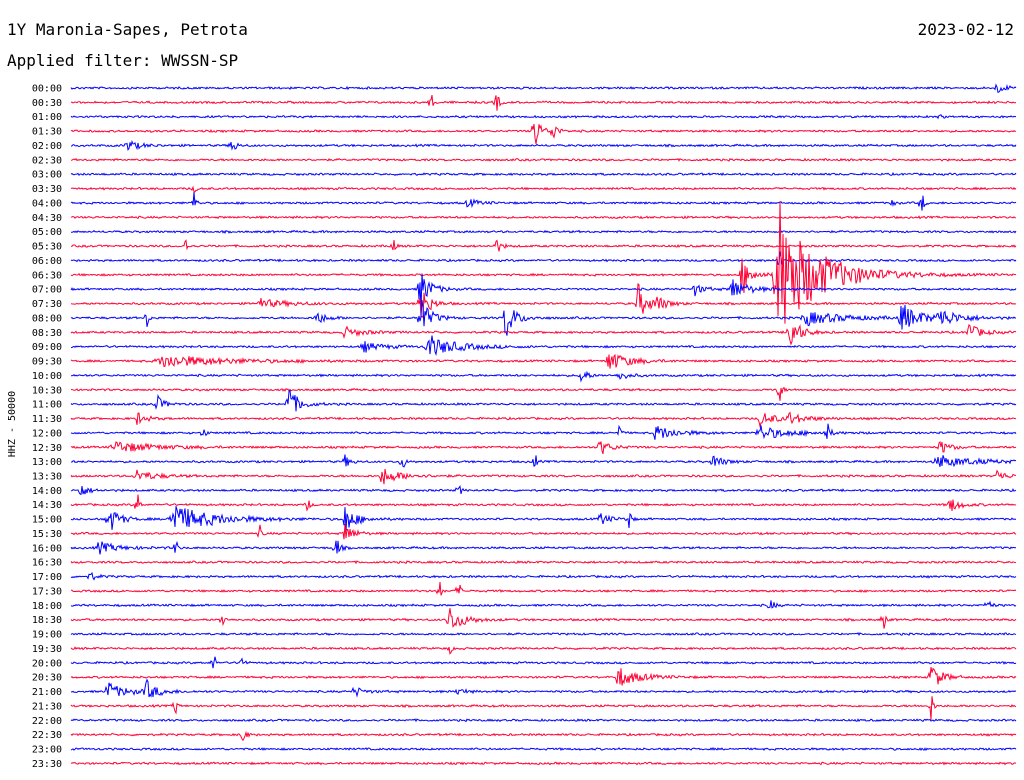  What do you see at coordinates (47, 491) in the screenshot?
I see `time-tick-label: 14:00` at bounding box center [47, 491].